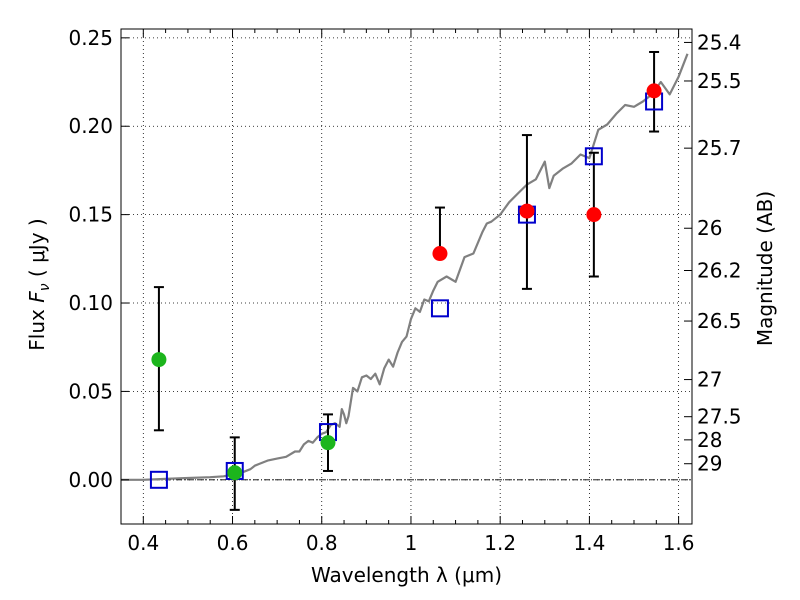 The image size is (800, 600). What do you see at coordinates (709, 440) in the screenshot?
I see `right-tick-label: 28` at bounding box center [709, 440].